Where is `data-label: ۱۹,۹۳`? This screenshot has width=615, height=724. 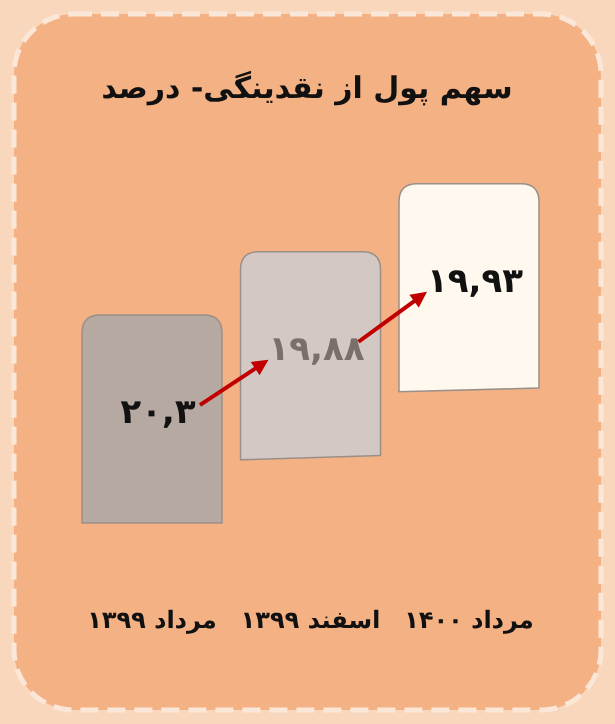 data-label: ۱۹,۹۳ is located at coordinates (475, 280).